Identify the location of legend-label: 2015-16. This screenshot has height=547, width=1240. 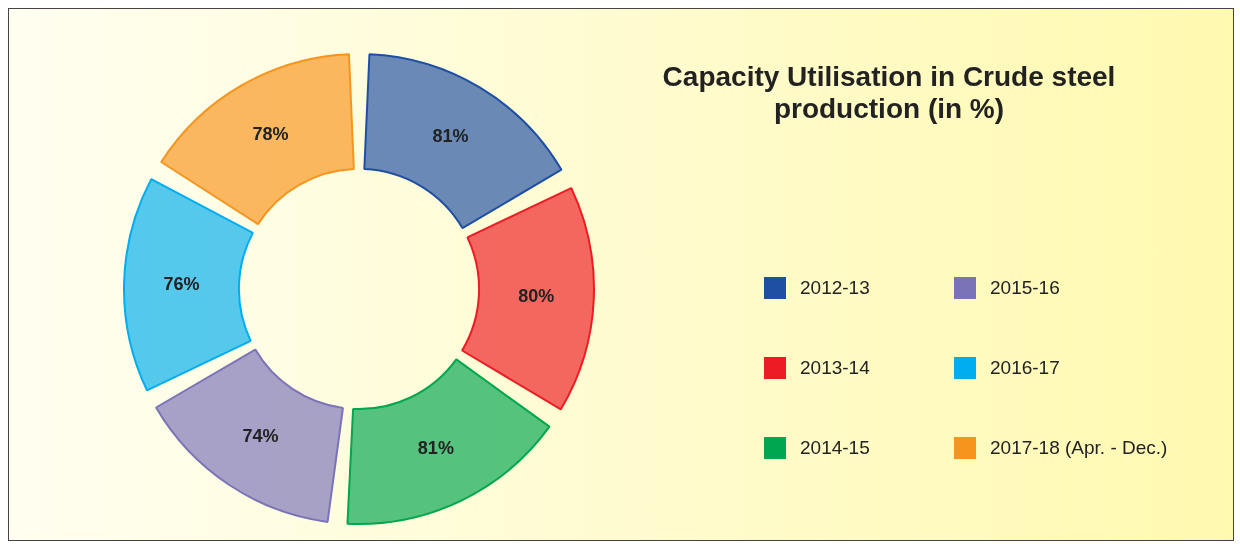
(1025, 288).